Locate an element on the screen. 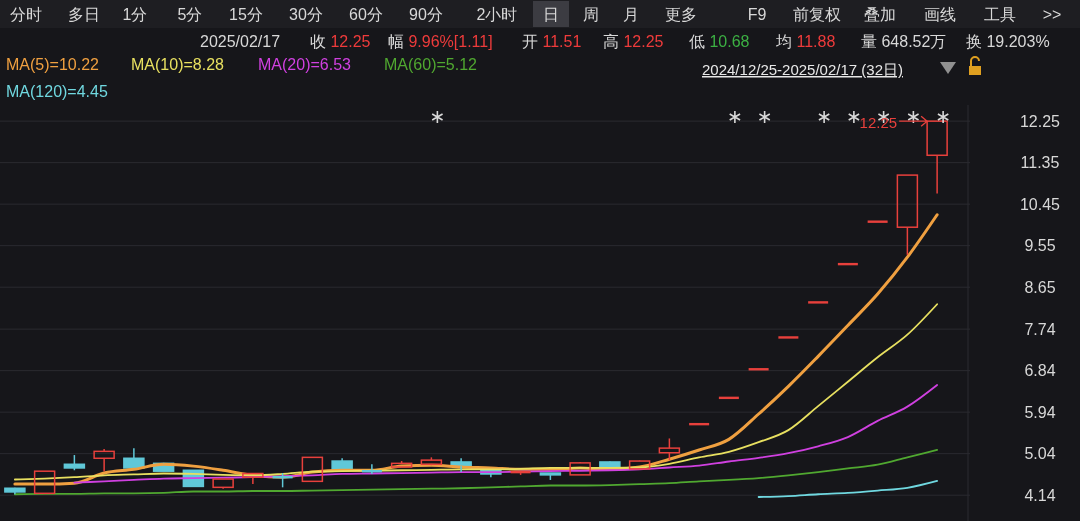 This screenshot has height=521, width=1080. y-tick-label: 11.35 is located at coordinates (1040, 163).